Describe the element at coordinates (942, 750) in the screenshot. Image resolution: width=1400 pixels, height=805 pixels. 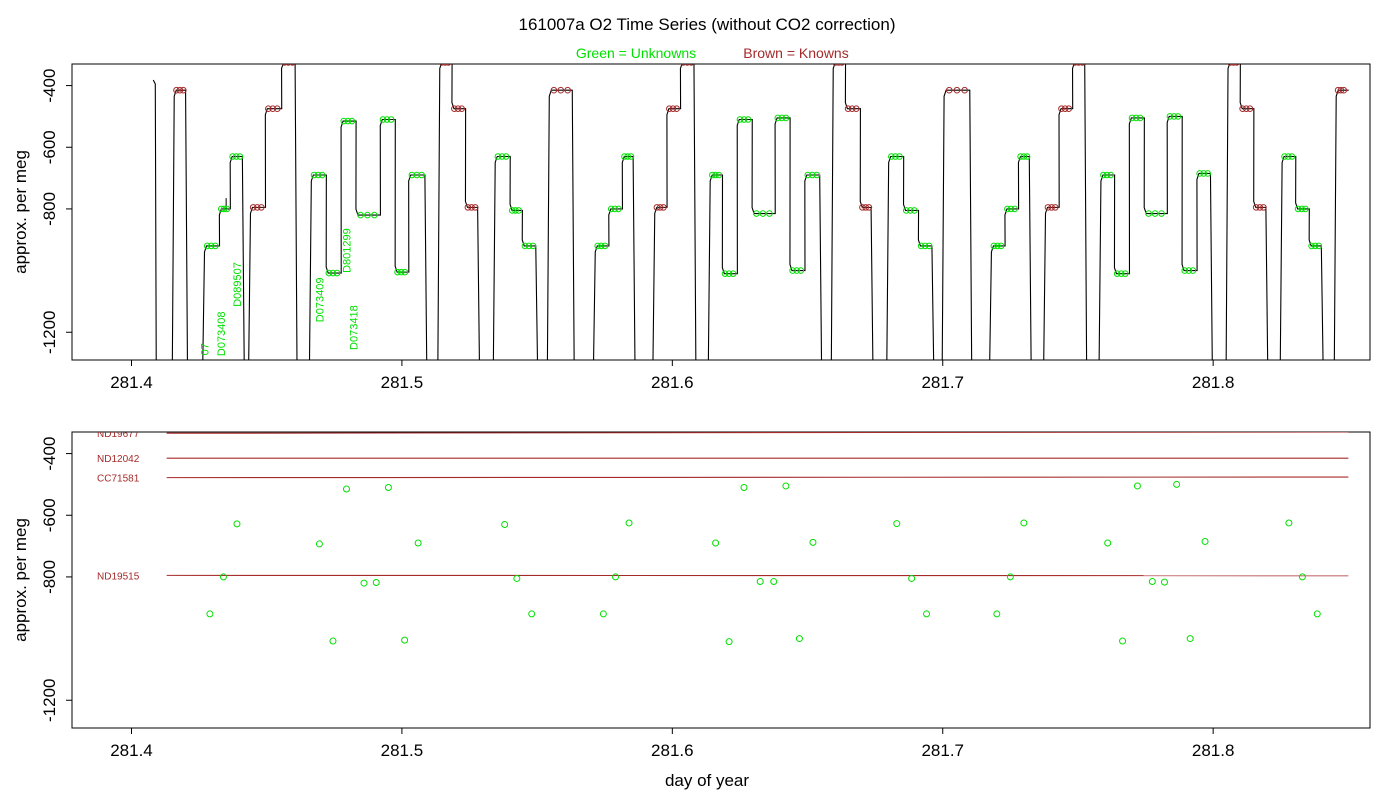
I see `bottom-x-tick-label: 281.7` at that location.